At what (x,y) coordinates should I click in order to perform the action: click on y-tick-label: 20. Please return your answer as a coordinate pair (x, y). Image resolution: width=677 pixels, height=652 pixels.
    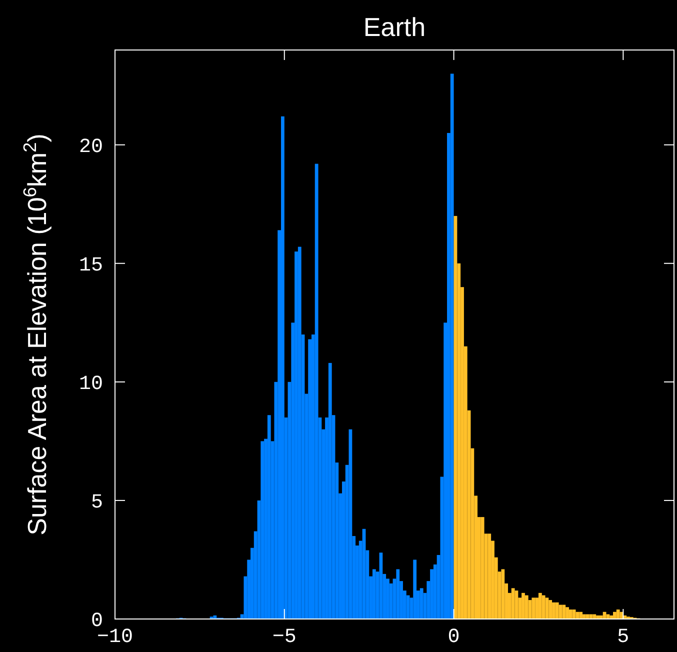
    Looking at the image, I should click on (90, 147).